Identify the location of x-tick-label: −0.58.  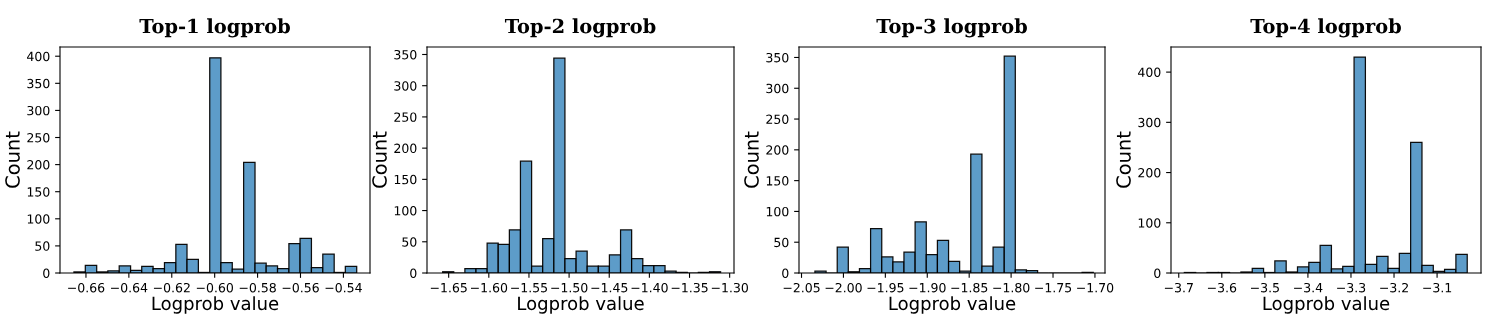
(257, 287).